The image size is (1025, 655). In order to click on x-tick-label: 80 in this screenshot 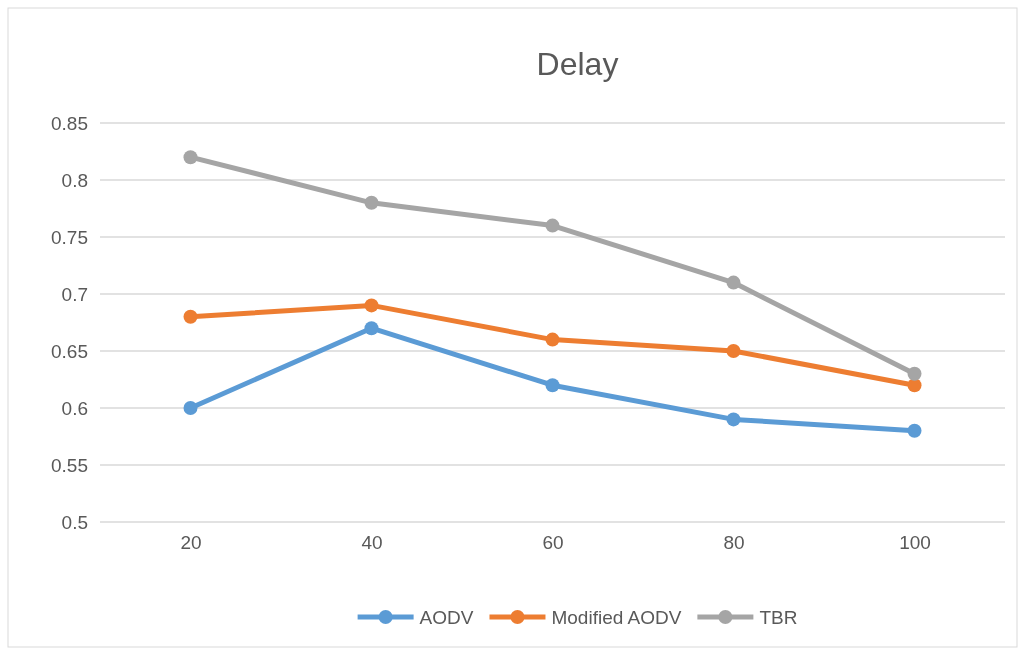, I will do `click(734, 543)`.